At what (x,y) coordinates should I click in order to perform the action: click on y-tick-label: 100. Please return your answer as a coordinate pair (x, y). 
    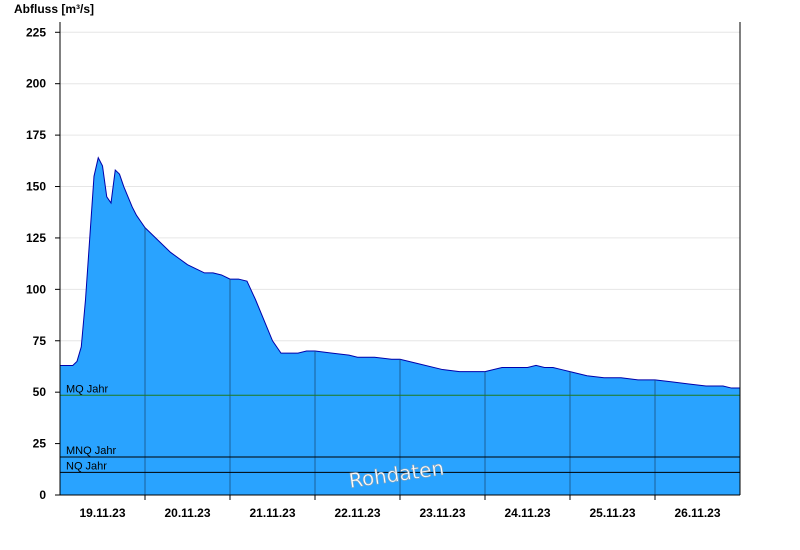
    Looking at the image, I should click on (36, 289).